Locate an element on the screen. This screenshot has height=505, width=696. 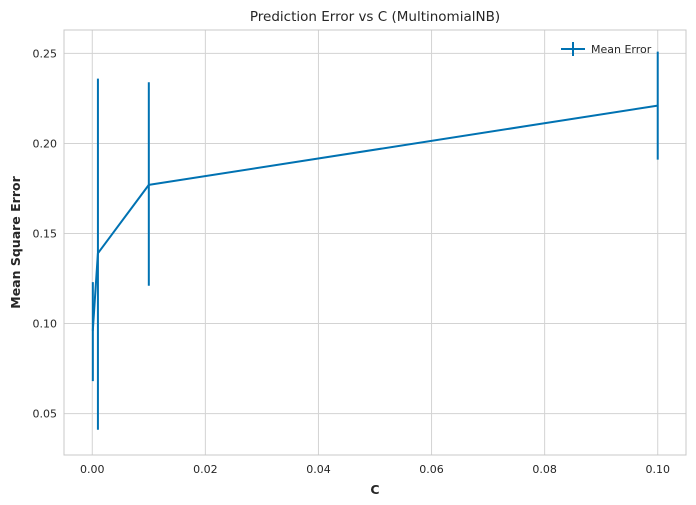
y-axis-label: Mean Square Error is located at coordinates (15, 241).